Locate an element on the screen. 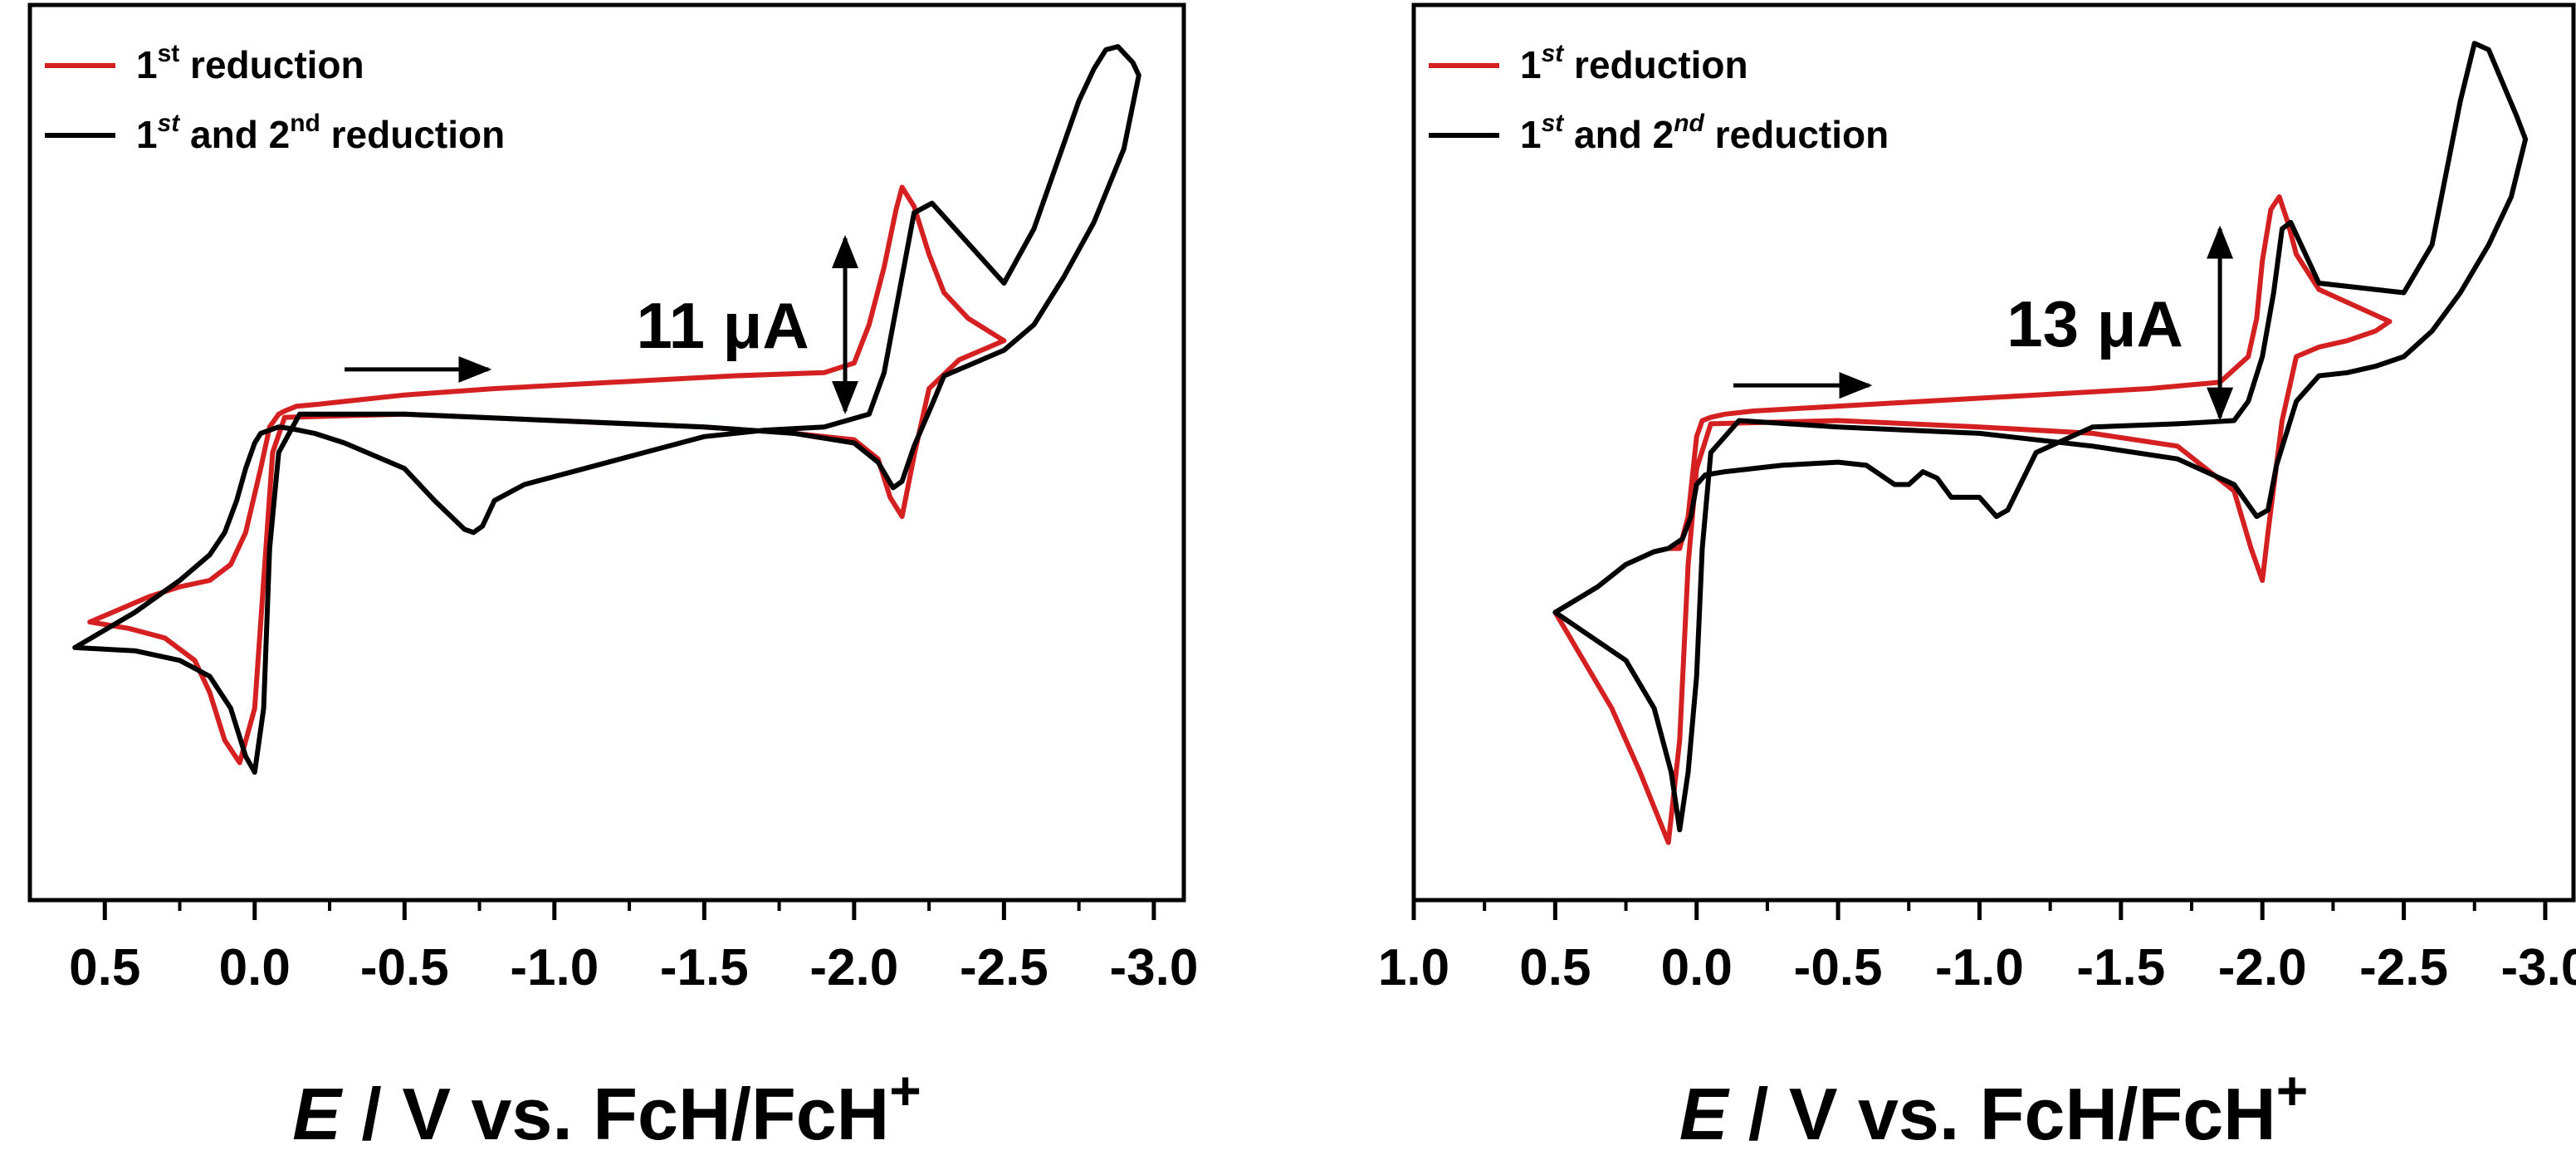  scale-bar-label: 11 μA is located at coordinates (723, 325).